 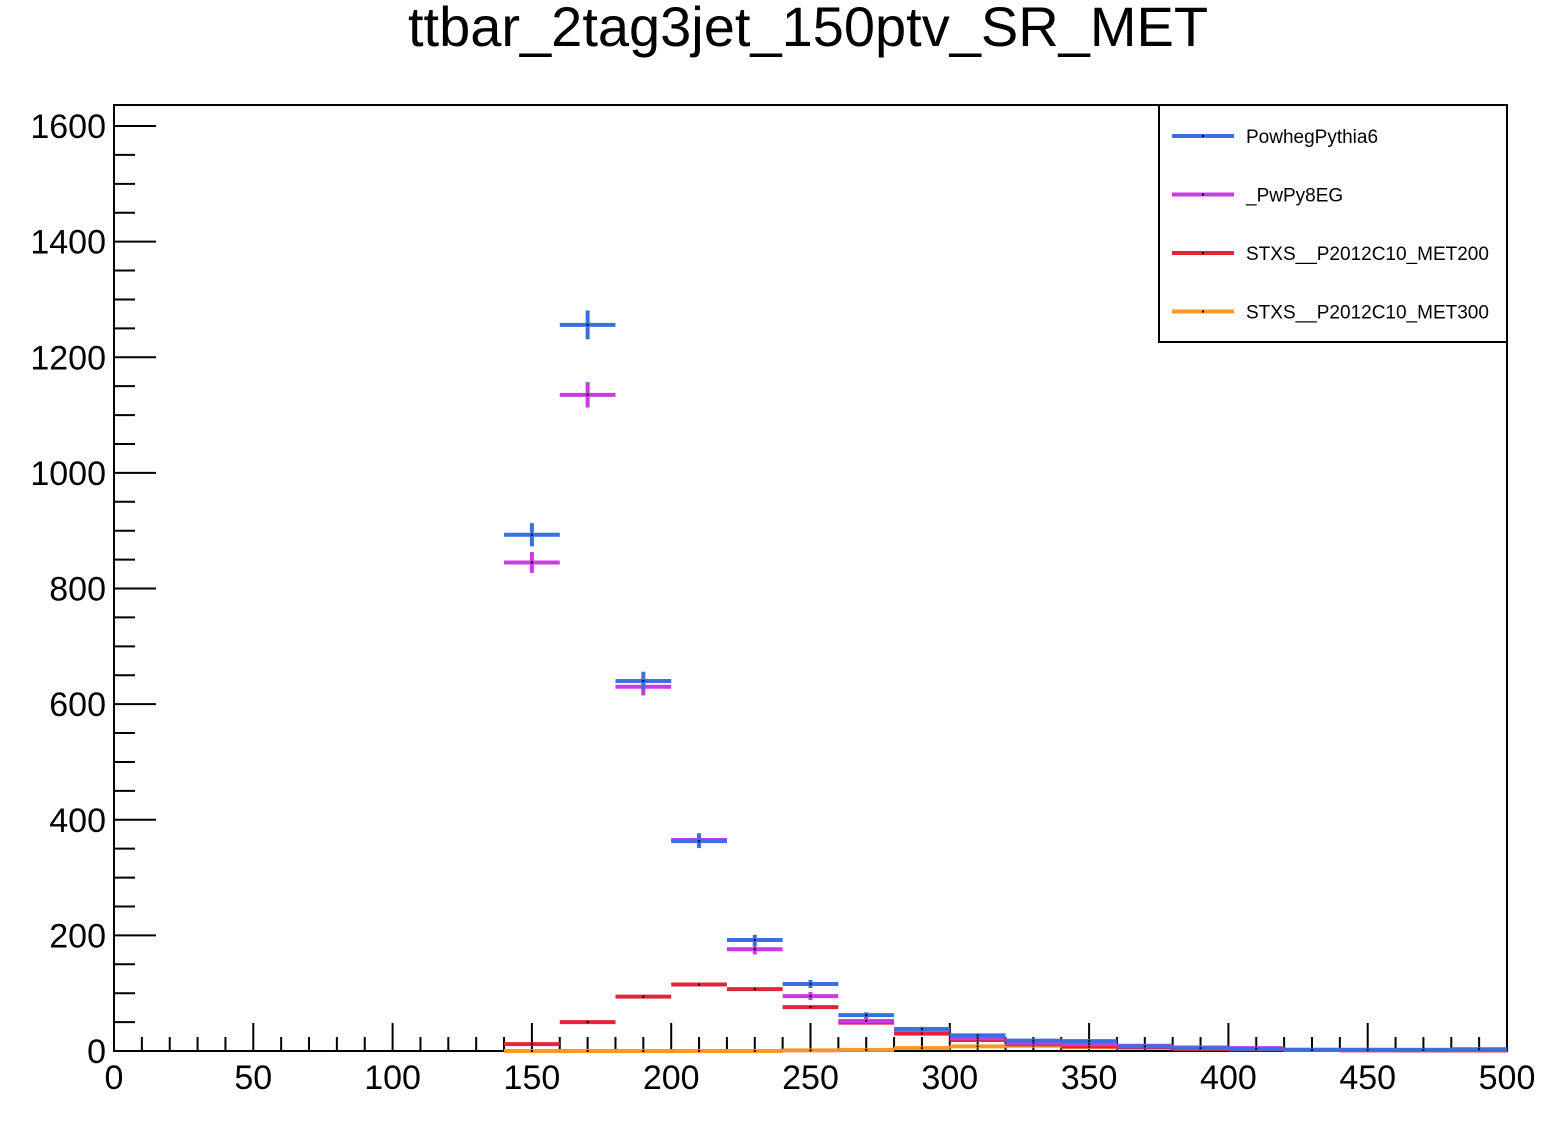 What do you see at coordinates (1367, 254) in the screenshot?
I see `legend-label: STXS__P2012C10_MET200` at bounding box center [1367, 254].